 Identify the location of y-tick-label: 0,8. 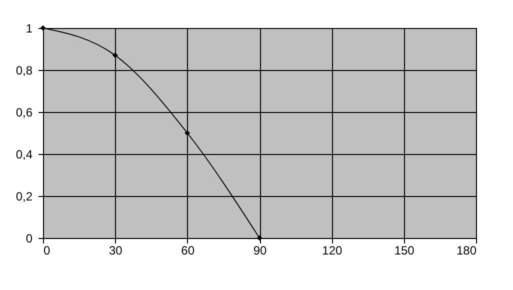
(24, 71).